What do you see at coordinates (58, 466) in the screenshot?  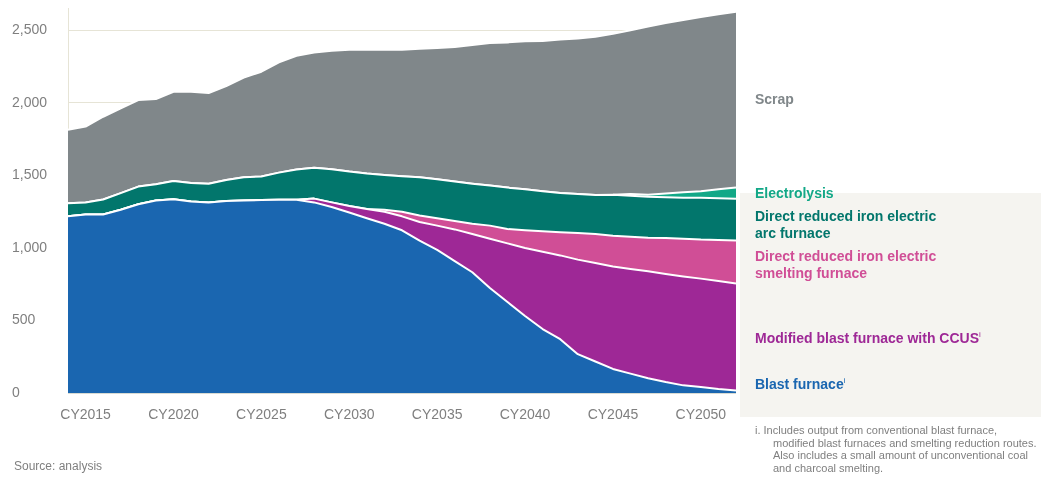 I see `source-note: Source: analysis` at bounding box center [58, 466].